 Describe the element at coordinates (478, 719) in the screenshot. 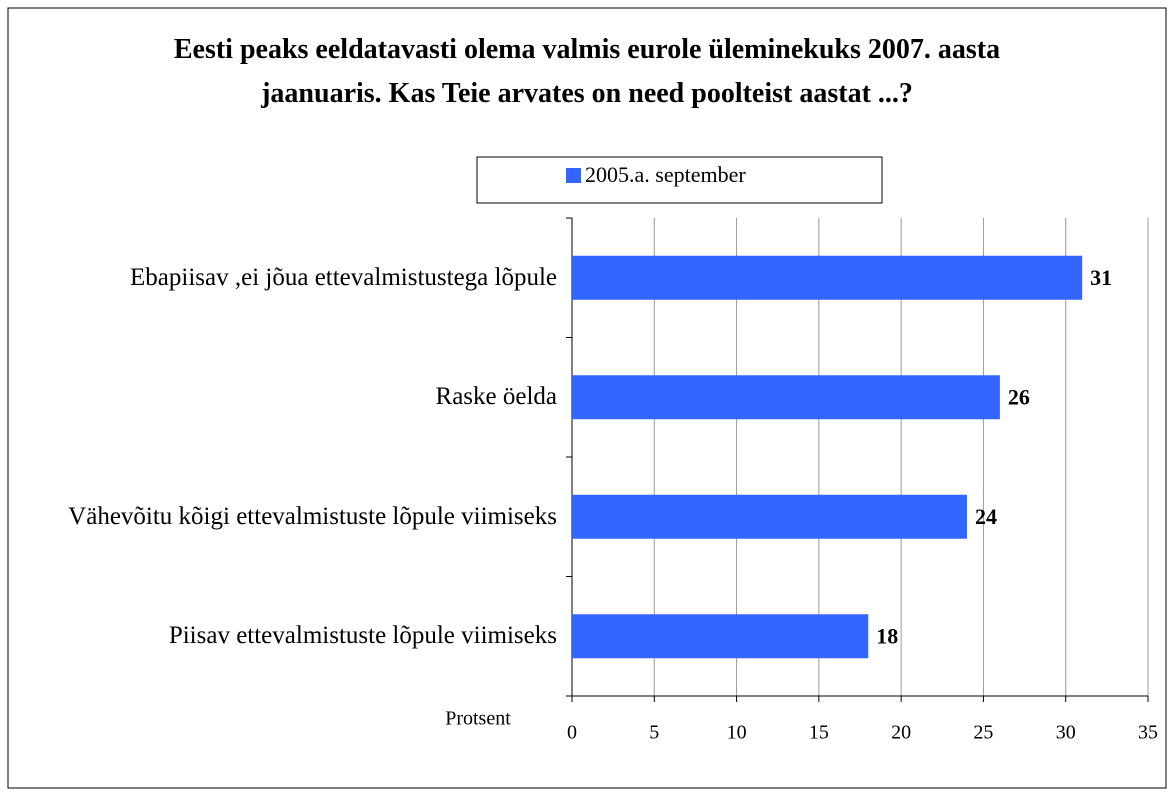

I see `x-axis-label: Protsent` at that location.